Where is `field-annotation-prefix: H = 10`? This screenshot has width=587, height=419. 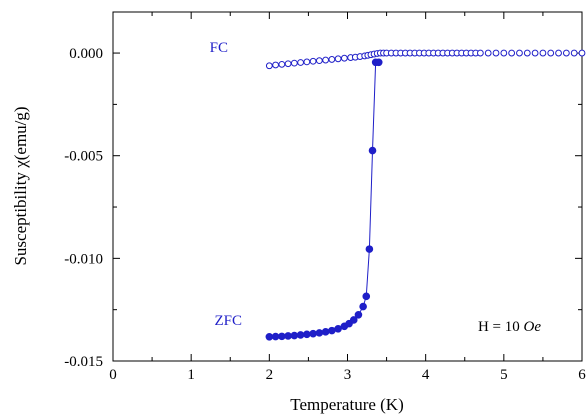
field-annotation-prefix: H = 10 is located at coordinates (501, 327).